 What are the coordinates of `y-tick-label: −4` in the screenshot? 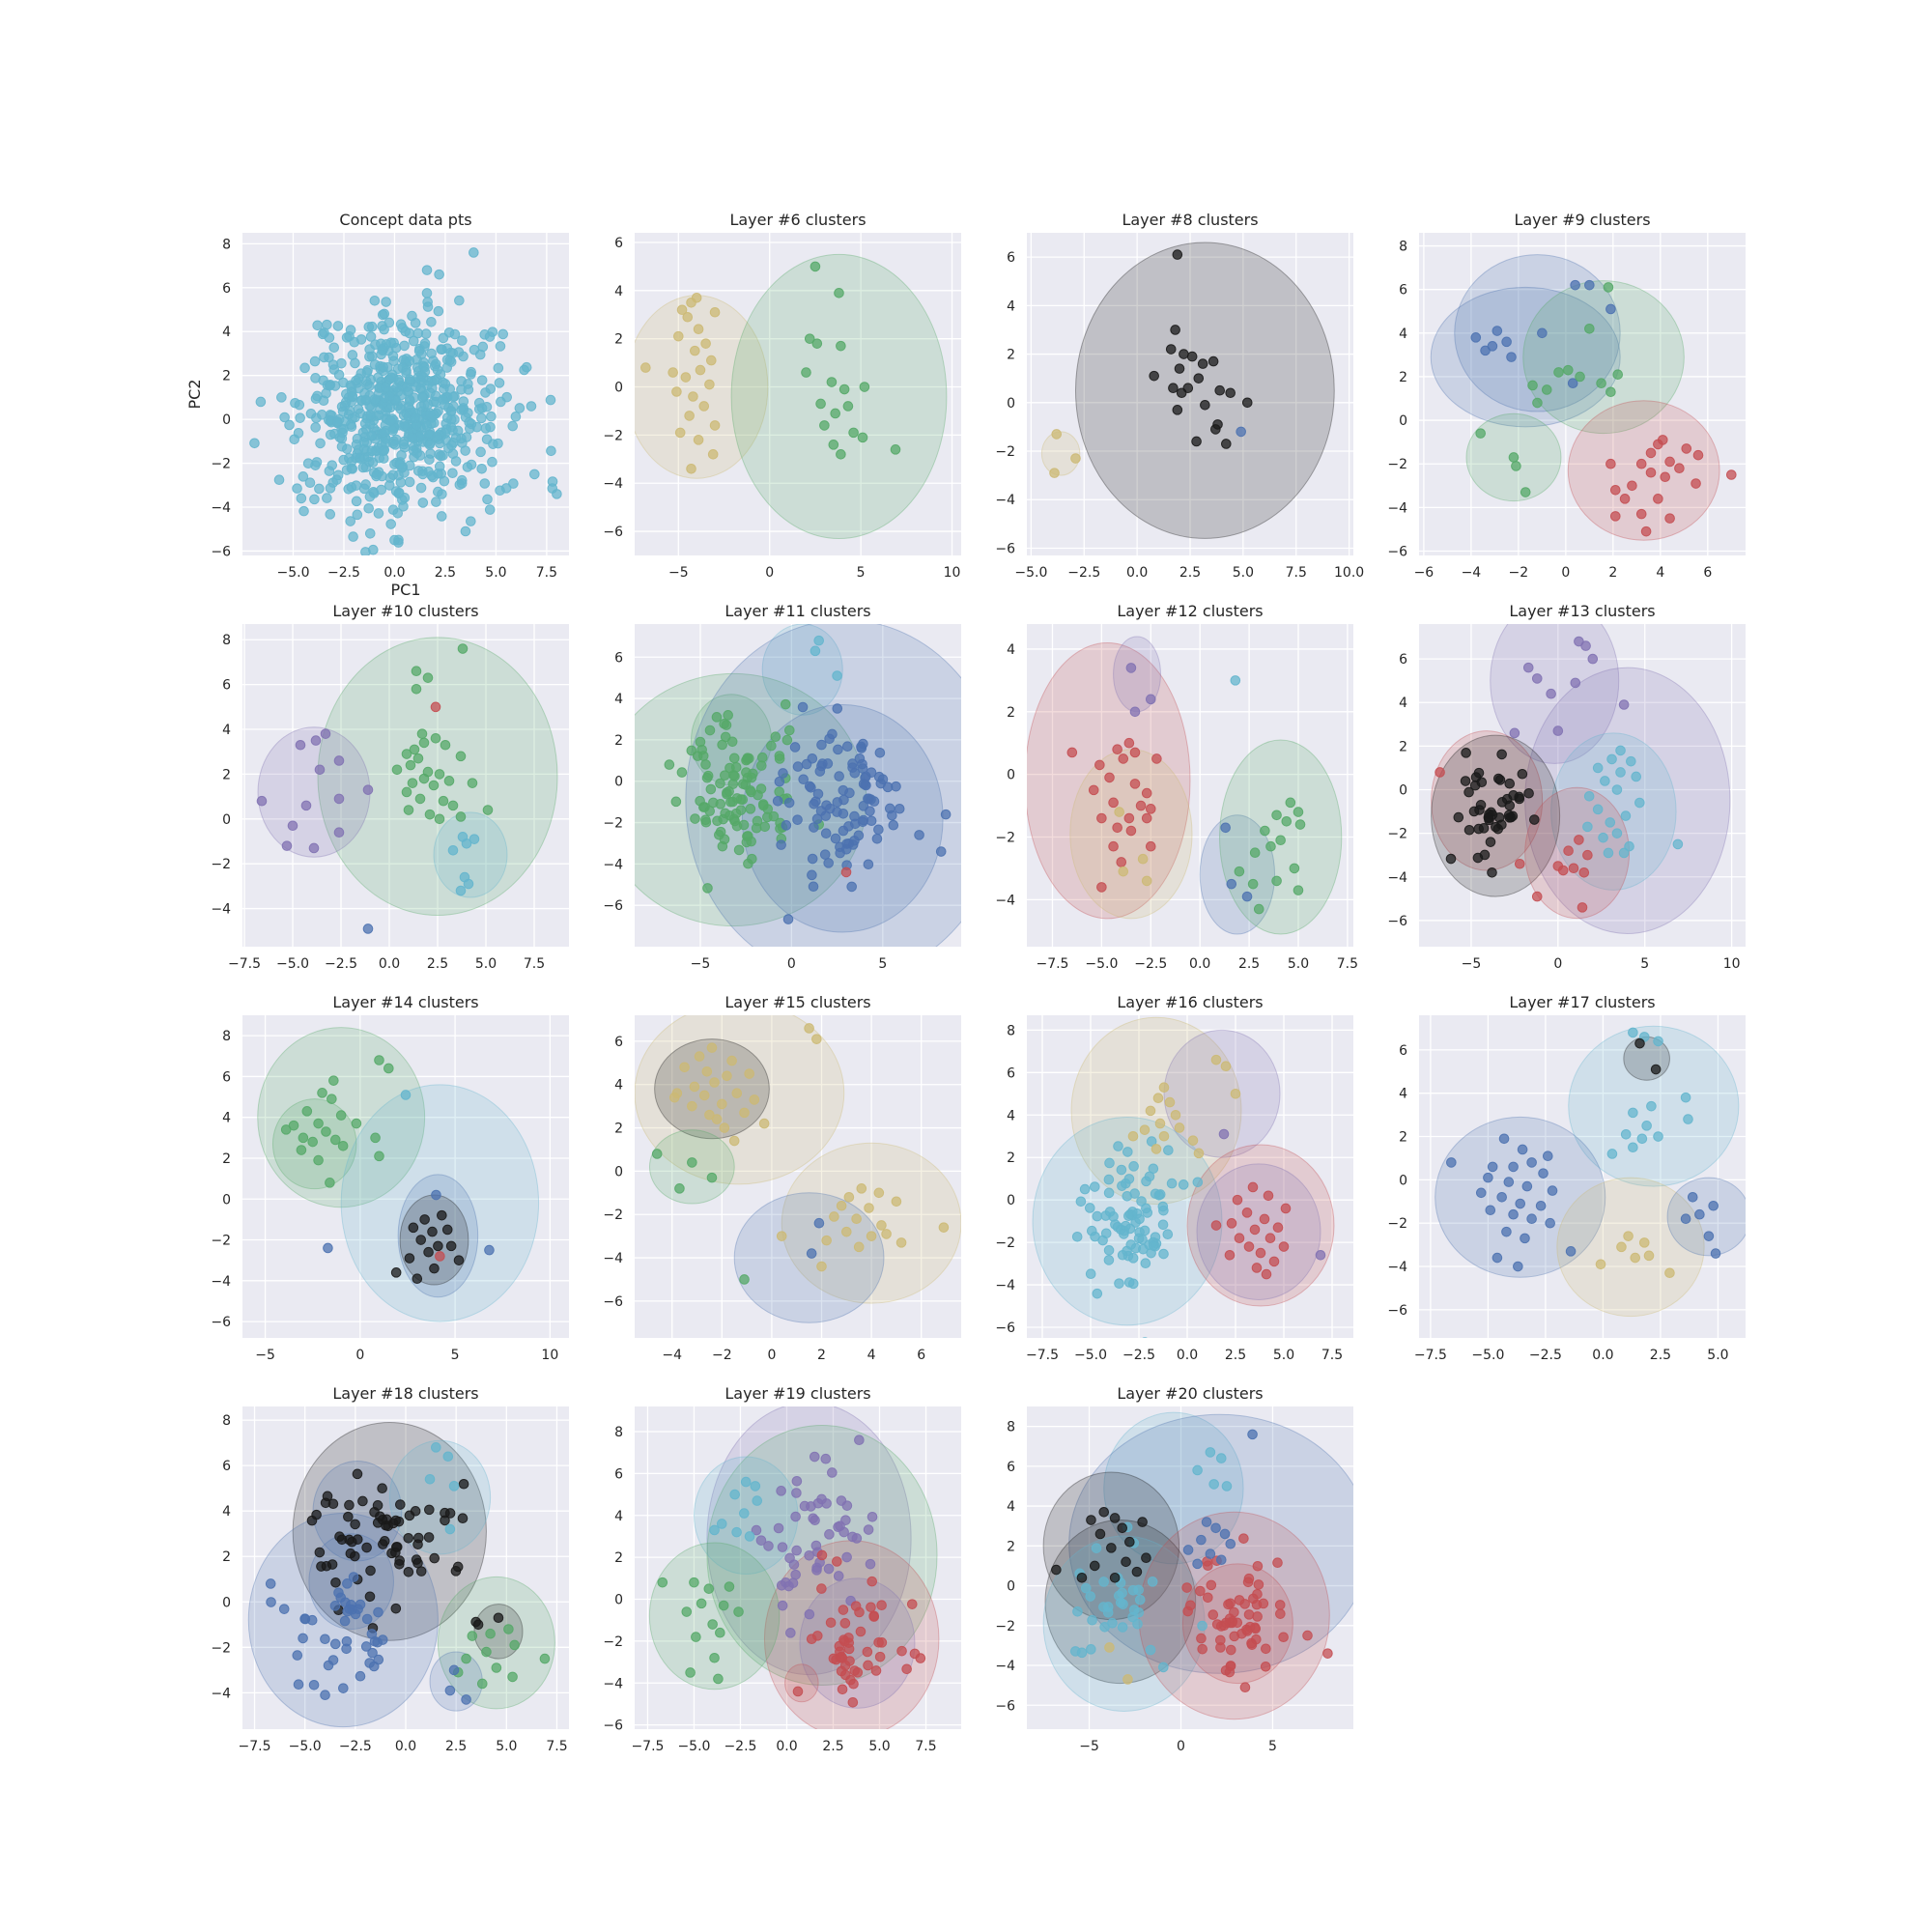 It's located at (221, 1693).